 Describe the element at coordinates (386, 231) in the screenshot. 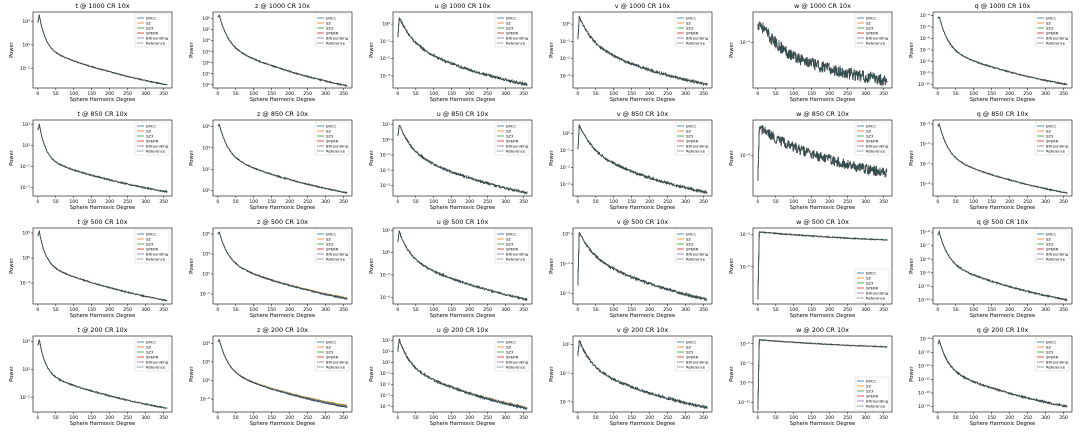

I see `y-tick-label: 10²` at that location.